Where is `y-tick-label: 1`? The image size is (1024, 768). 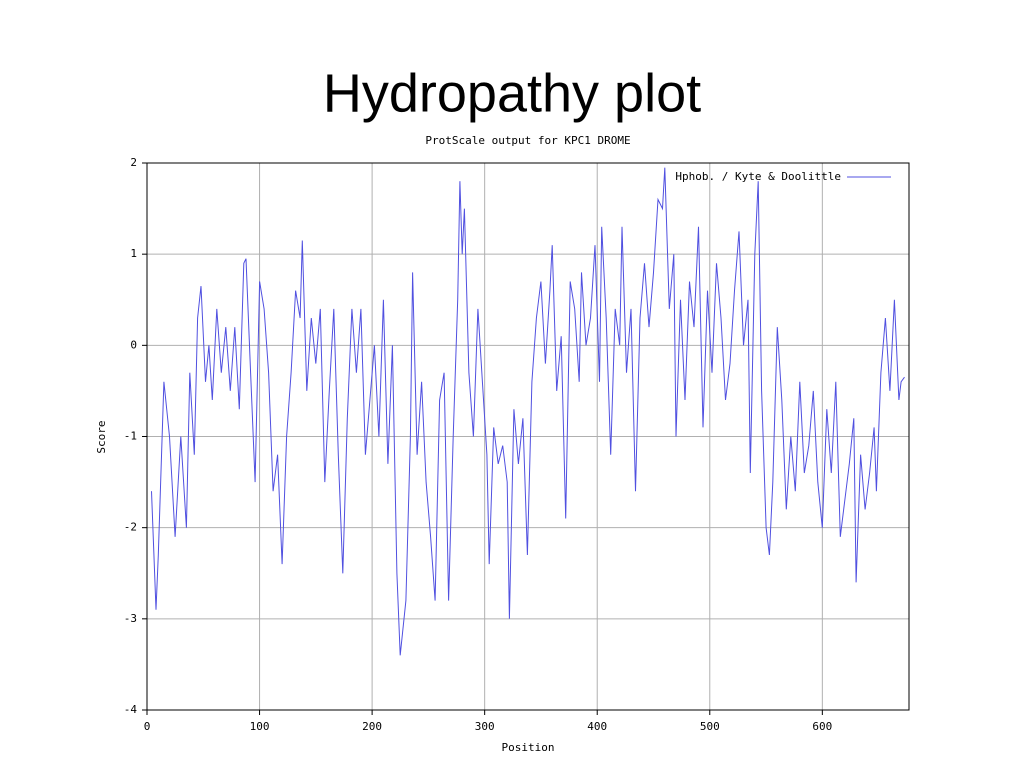
y-tick-label: 1 is located at coordinates (133, 253).